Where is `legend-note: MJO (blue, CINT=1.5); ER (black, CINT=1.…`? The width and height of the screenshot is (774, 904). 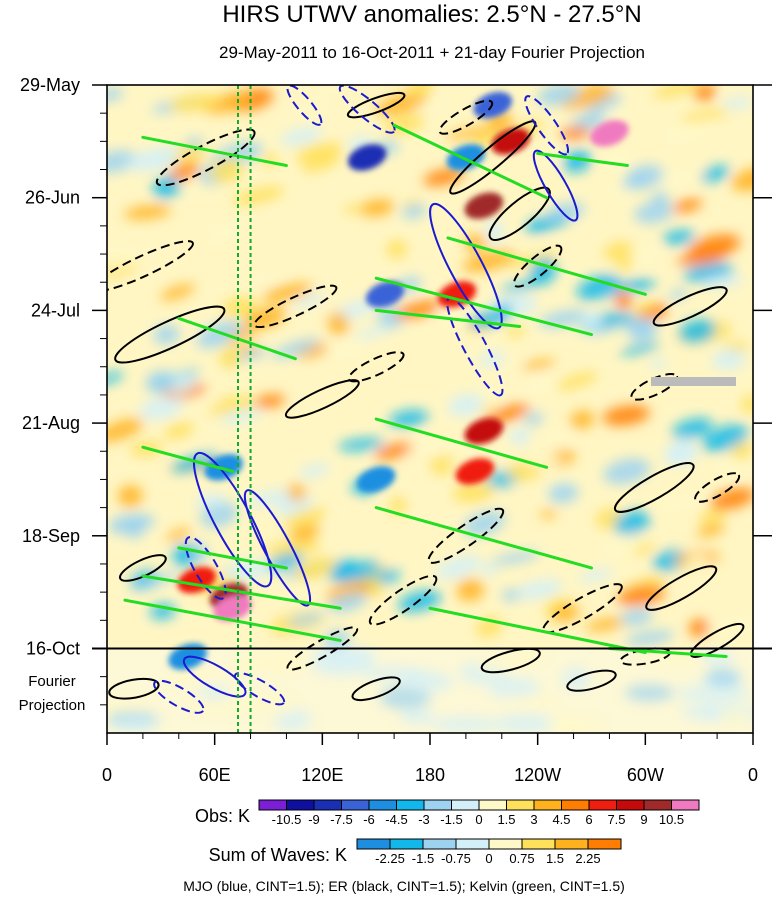
legend-note: MJO (blue, CINT=1.5); ER (black, CINT=1.… is located at coordinates (404, 886).